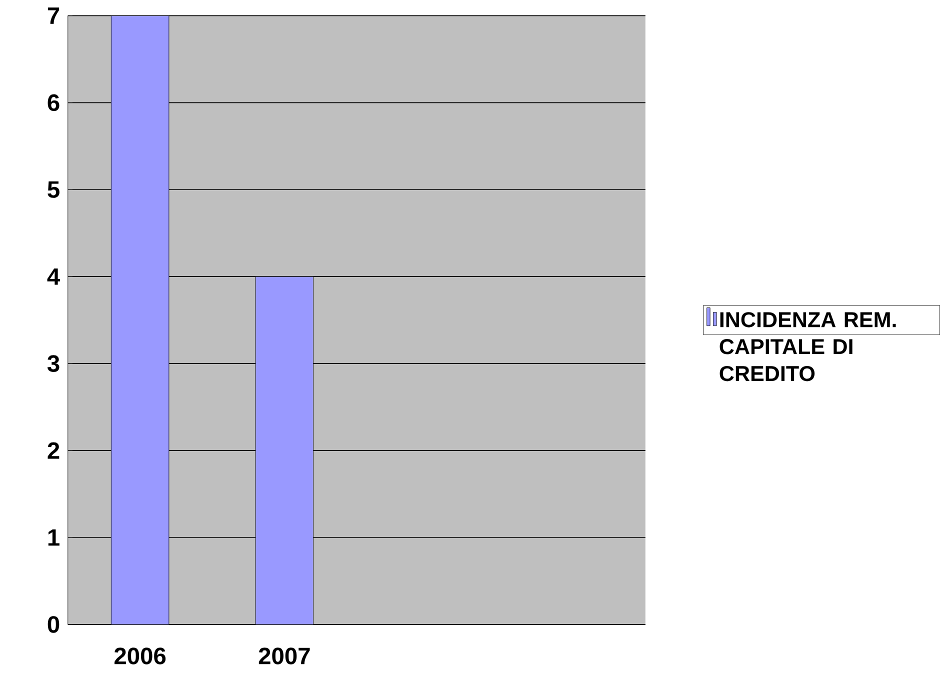 This screenshot has width=940, height=677. I want to click on y-tick-label: 2, so click(54, 450).